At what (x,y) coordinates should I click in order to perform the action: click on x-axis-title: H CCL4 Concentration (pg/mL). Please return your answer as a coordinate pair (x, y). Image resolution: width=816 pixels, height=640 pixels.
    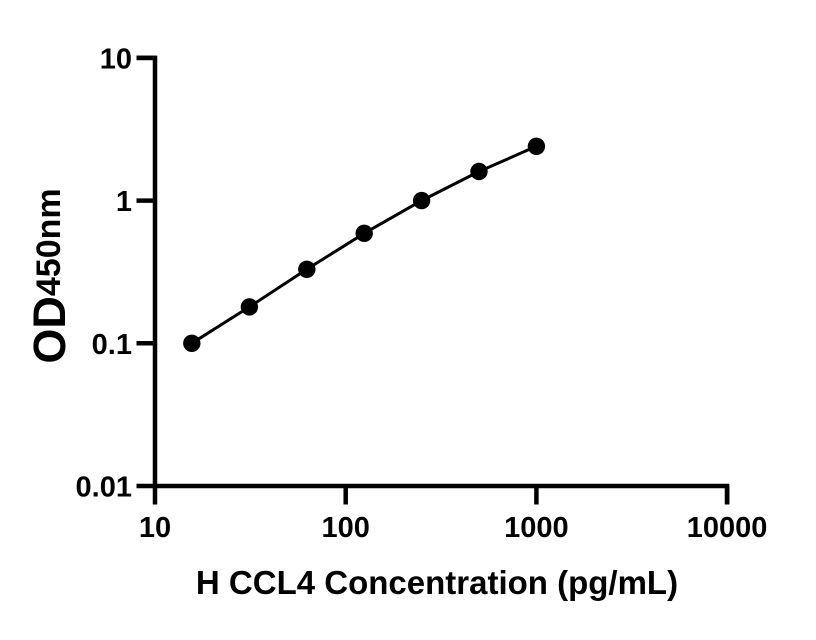
    Looking at the image, I should click on (437, 582).